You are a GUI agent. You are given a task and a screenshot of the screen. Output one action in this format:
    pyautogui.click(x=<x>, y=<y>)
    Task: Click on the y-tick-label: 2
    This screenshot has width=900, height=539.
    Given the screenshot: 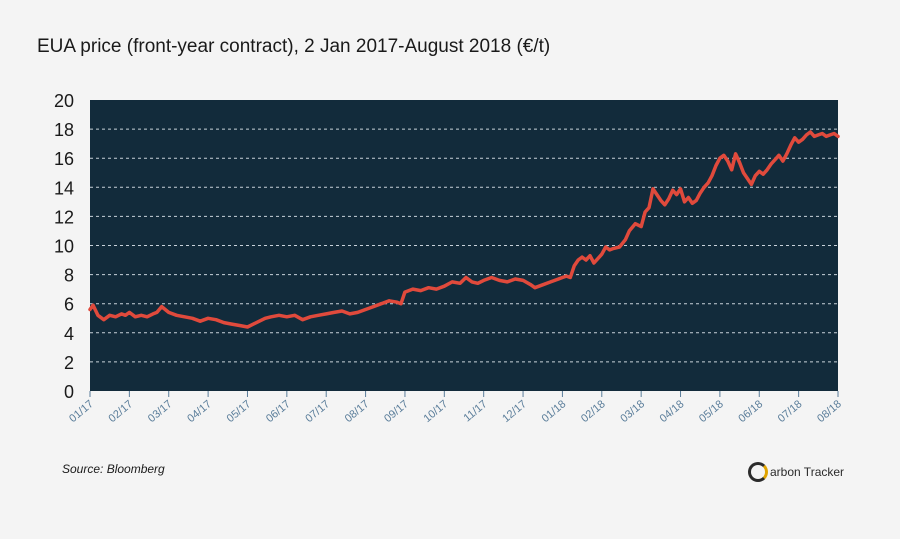 What is the action you would take?
    pyautogui.click(x=69, y=363)
    